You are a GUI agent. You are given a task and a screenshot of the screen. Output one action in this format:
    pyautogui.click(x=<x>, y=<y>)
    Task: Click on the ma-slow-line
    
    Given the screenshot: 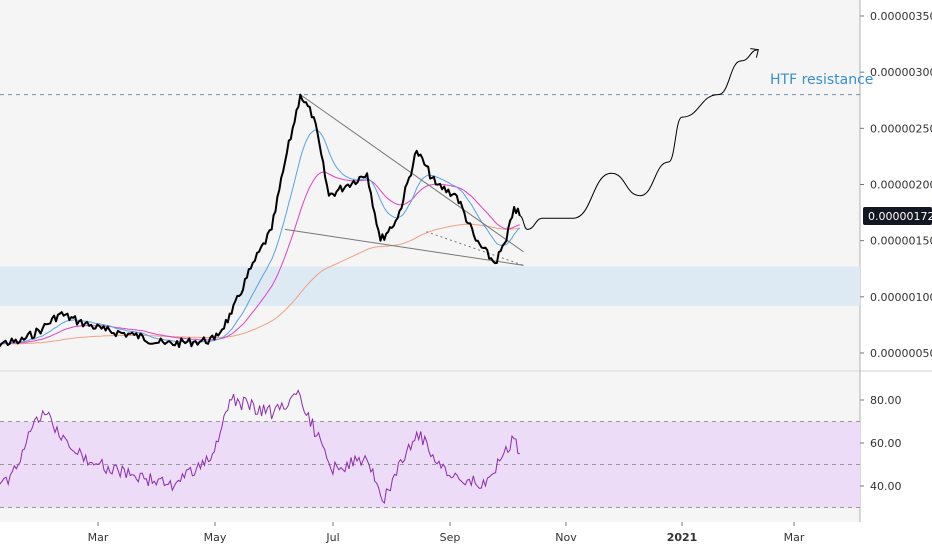 What is the action you would take?
    pyautogui.click(x=260, y=284)
    